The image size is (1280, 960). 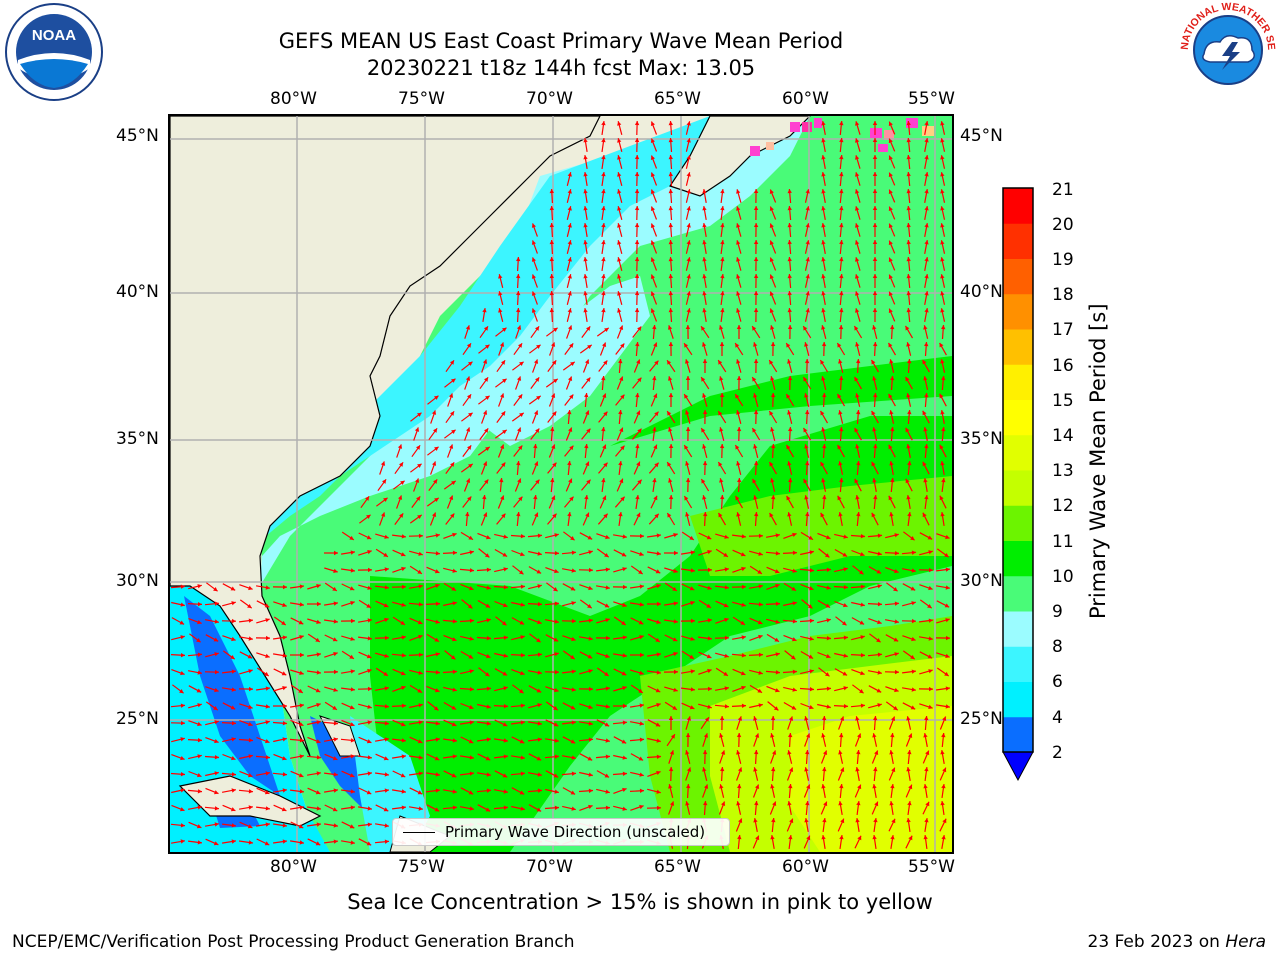 What do you see at coordinates (575, 832) in the screenshot?
I see `legend-label: Primary Wave Direction (unscaled)` at bounding box center [575, 832].